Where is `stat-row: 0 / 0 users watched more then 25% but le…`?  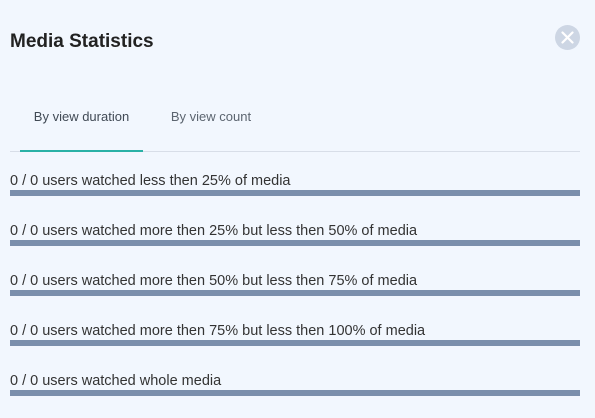 stat-row: 0 / 0 users watched more then 25% but le… is located at coordinates (295, 235).